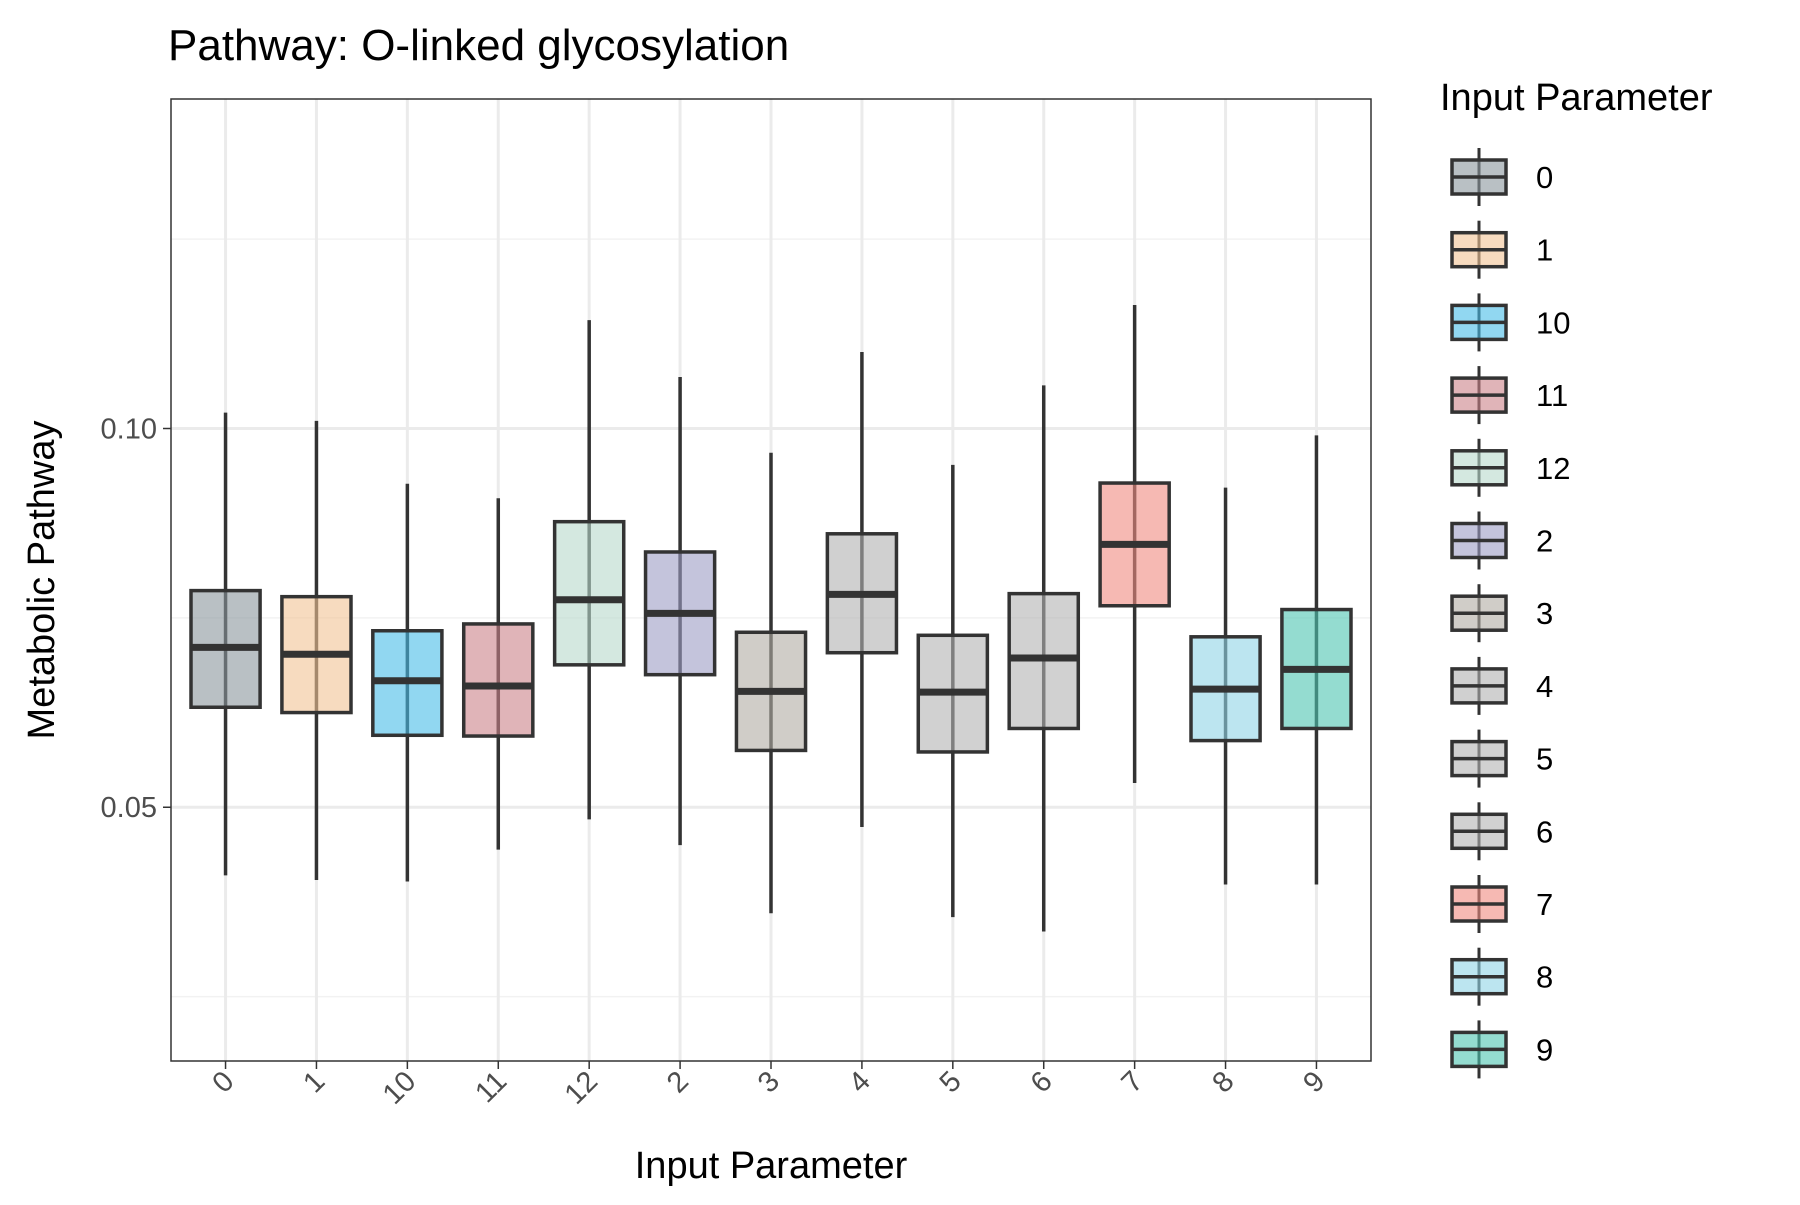  Describe the element at coordinates (136, 619) in the screenshot. I see `y-axis: 0.05 0.10` at that location.